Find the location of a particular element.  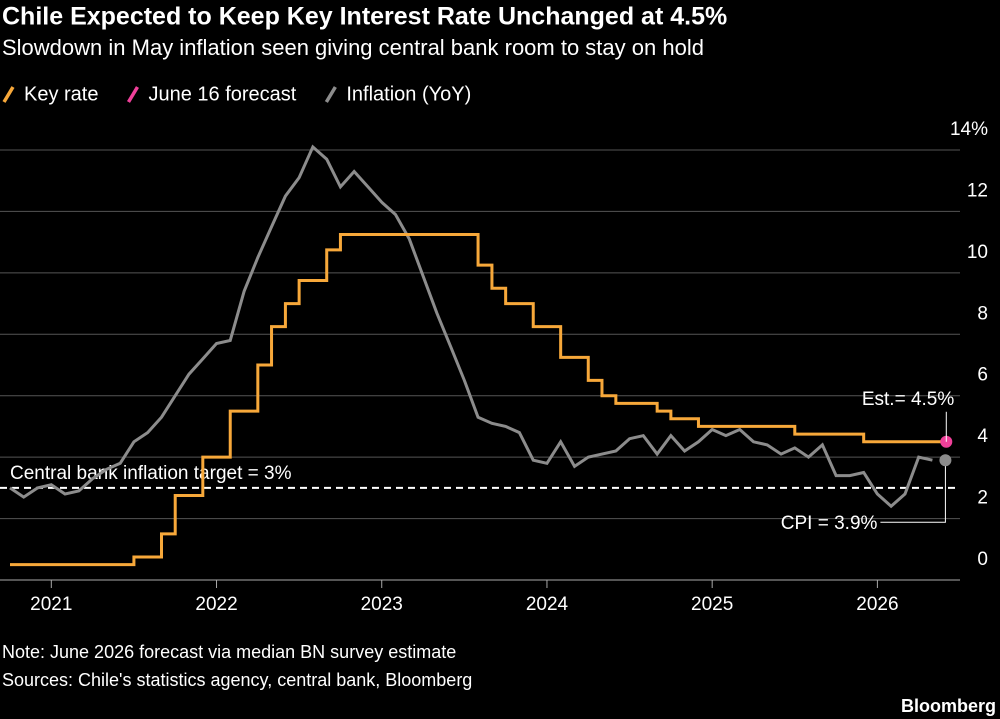

y-tick-label: 14% is located at coordinates (969, 129).